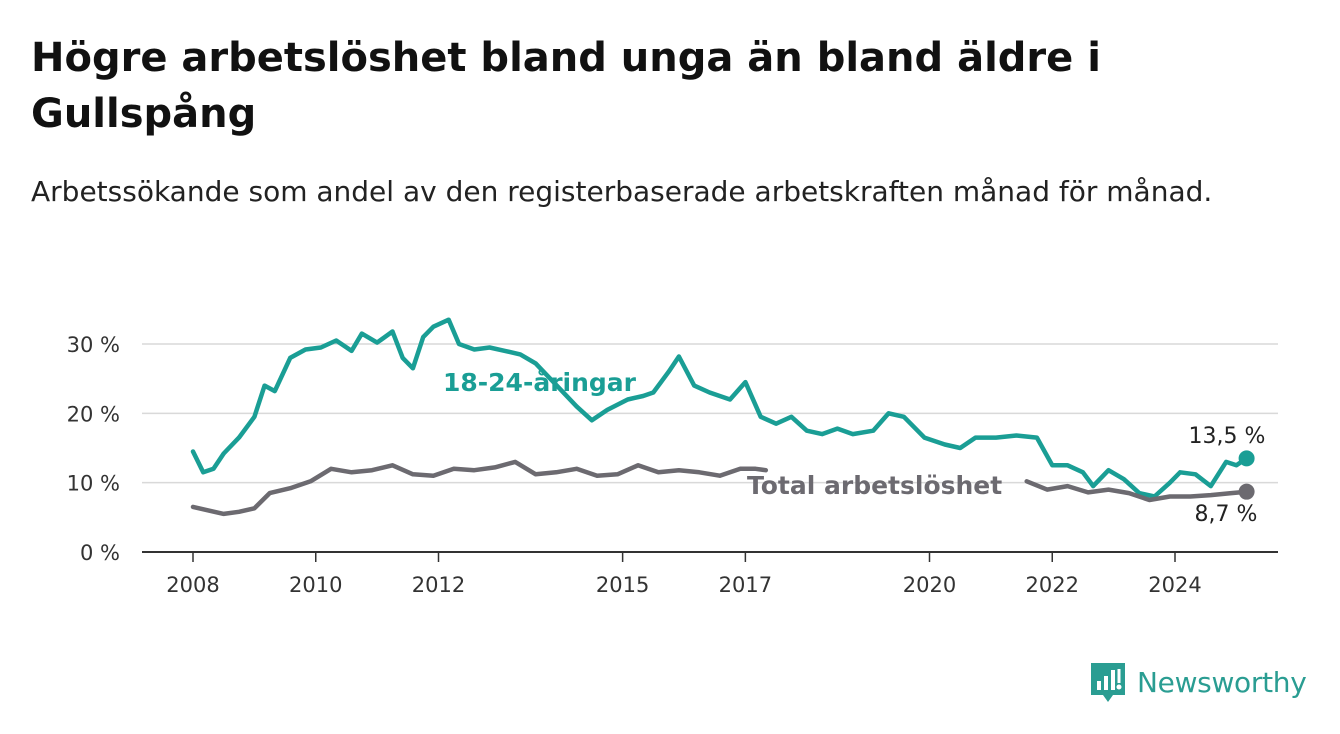 This screenshot has width=1340, height=734. What do you see at coordinates (93, 345) in the screenshot?
I see `y-tick-label: 30 %` at bounding box center [93, 345].